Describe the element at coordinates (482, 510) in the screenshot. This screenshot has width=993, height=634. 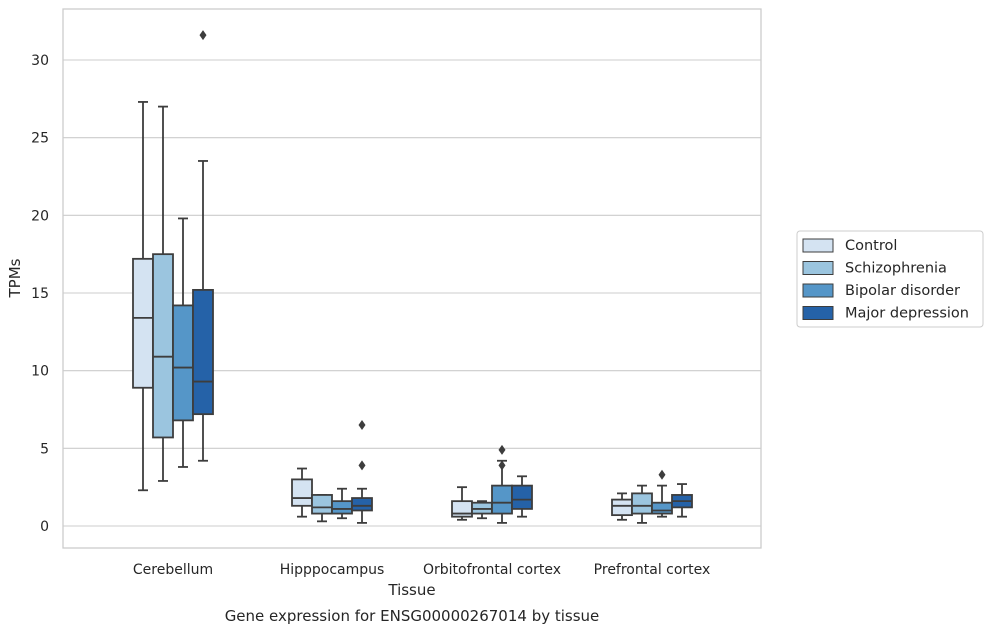
I see `box-orbitofrontal-cortex-schizophrenia` at that location.